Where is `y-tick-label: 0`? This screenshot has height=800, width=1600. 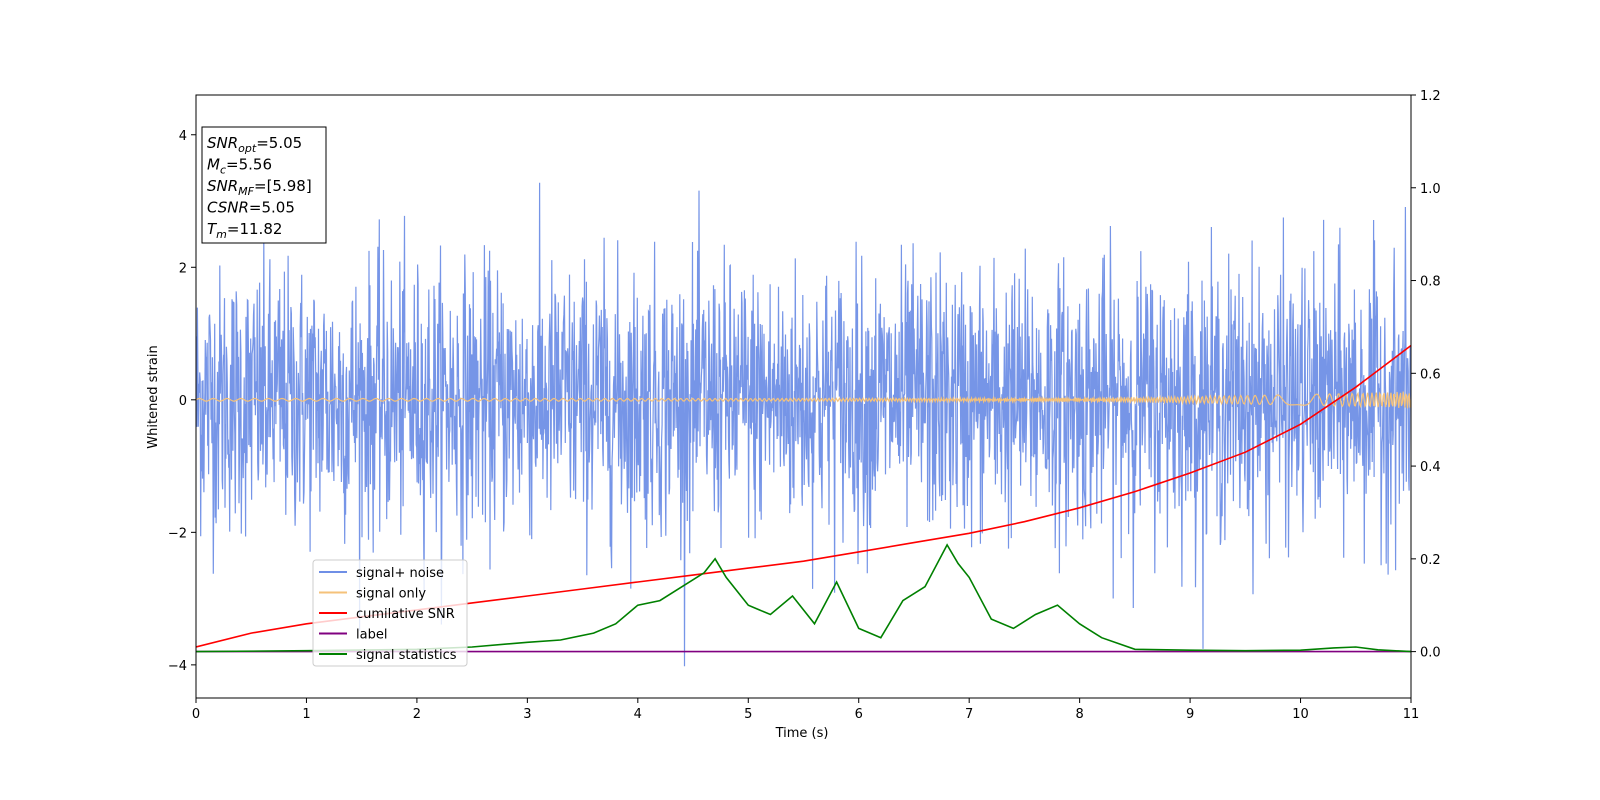
y-tick-label: 0 is located at coordinates (183, 401).